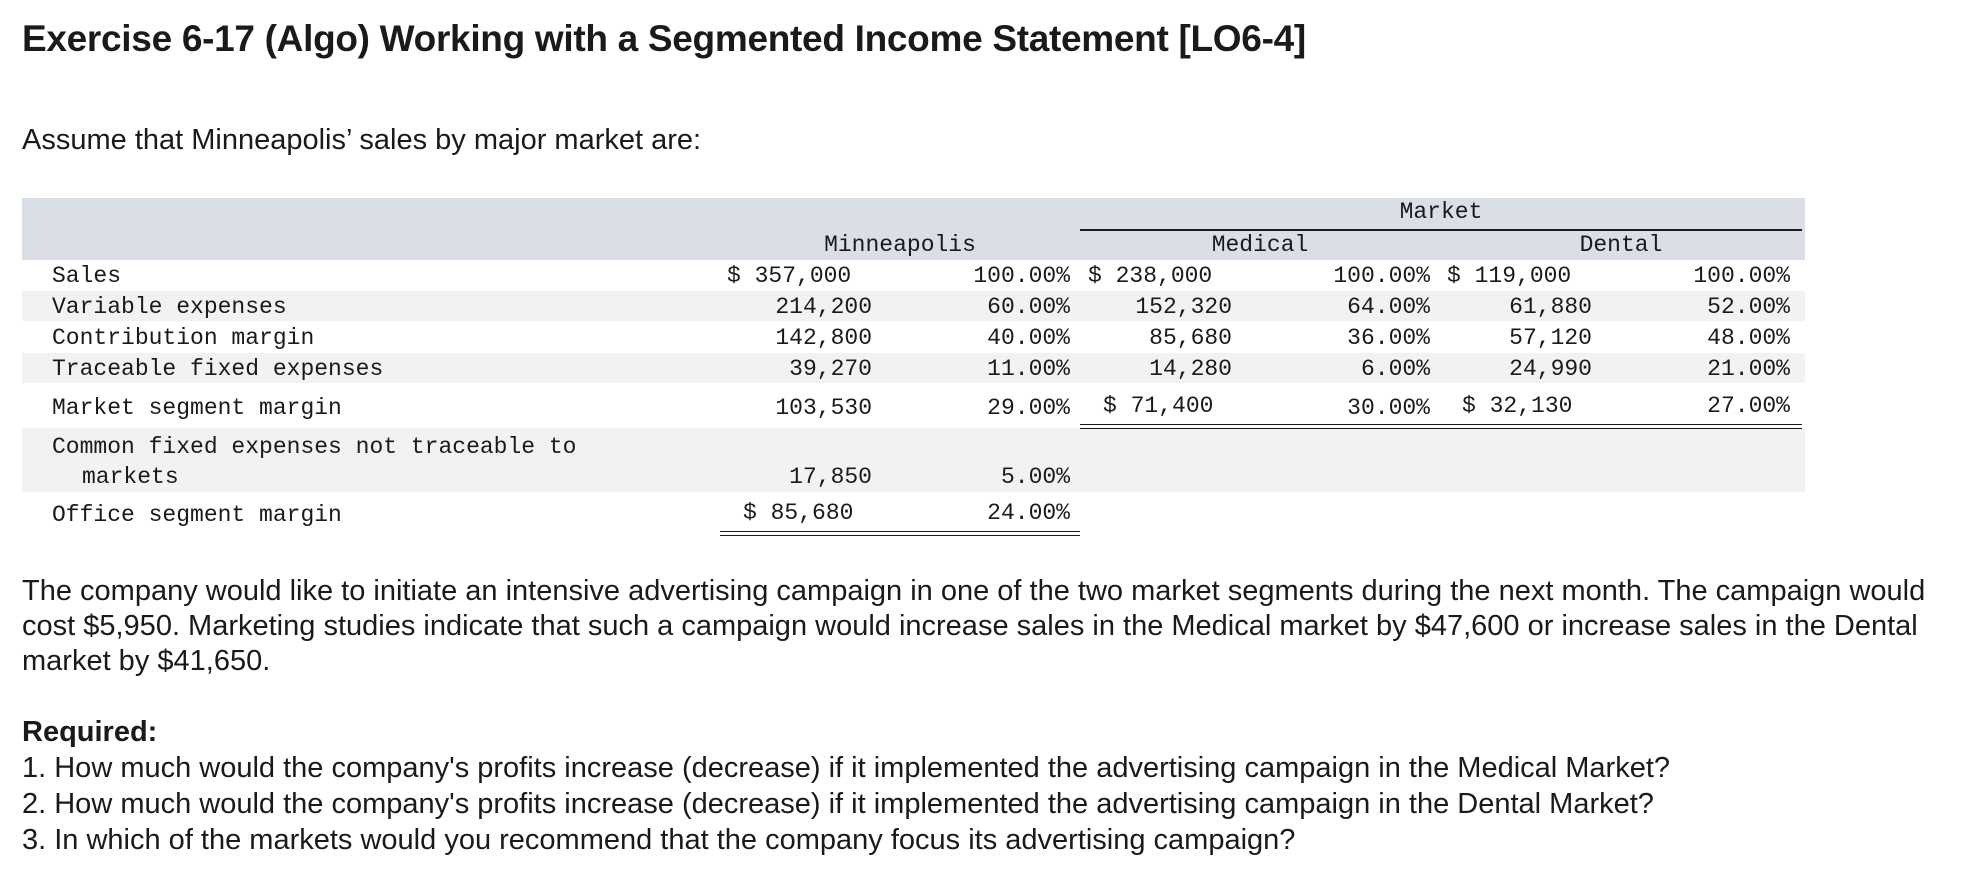  What do you see at coordinates (1550, 307) in the screenshot?
I see `cell-amount: 61,880` at bounding box center [1550, 307].